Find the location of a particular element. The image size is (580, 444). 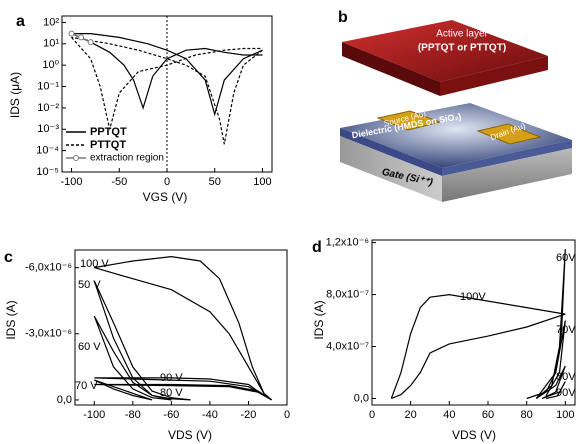

y-tick-label: 10⁻² is located at coordinates (48, 108).